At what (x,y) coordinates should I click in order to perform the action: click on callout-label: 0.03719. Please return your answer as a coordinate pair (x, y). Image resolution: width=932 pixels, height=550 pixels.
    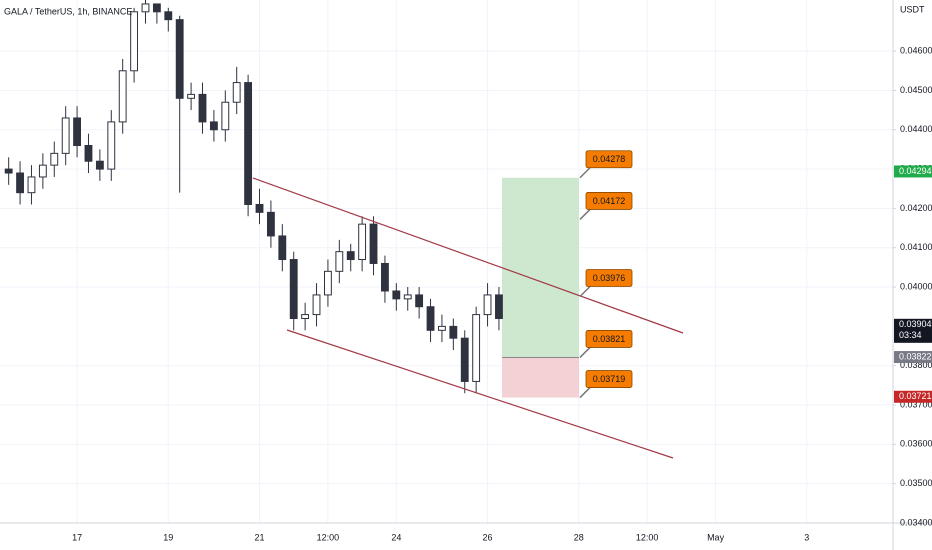
    Looking at the image, I should click on (609, 379).